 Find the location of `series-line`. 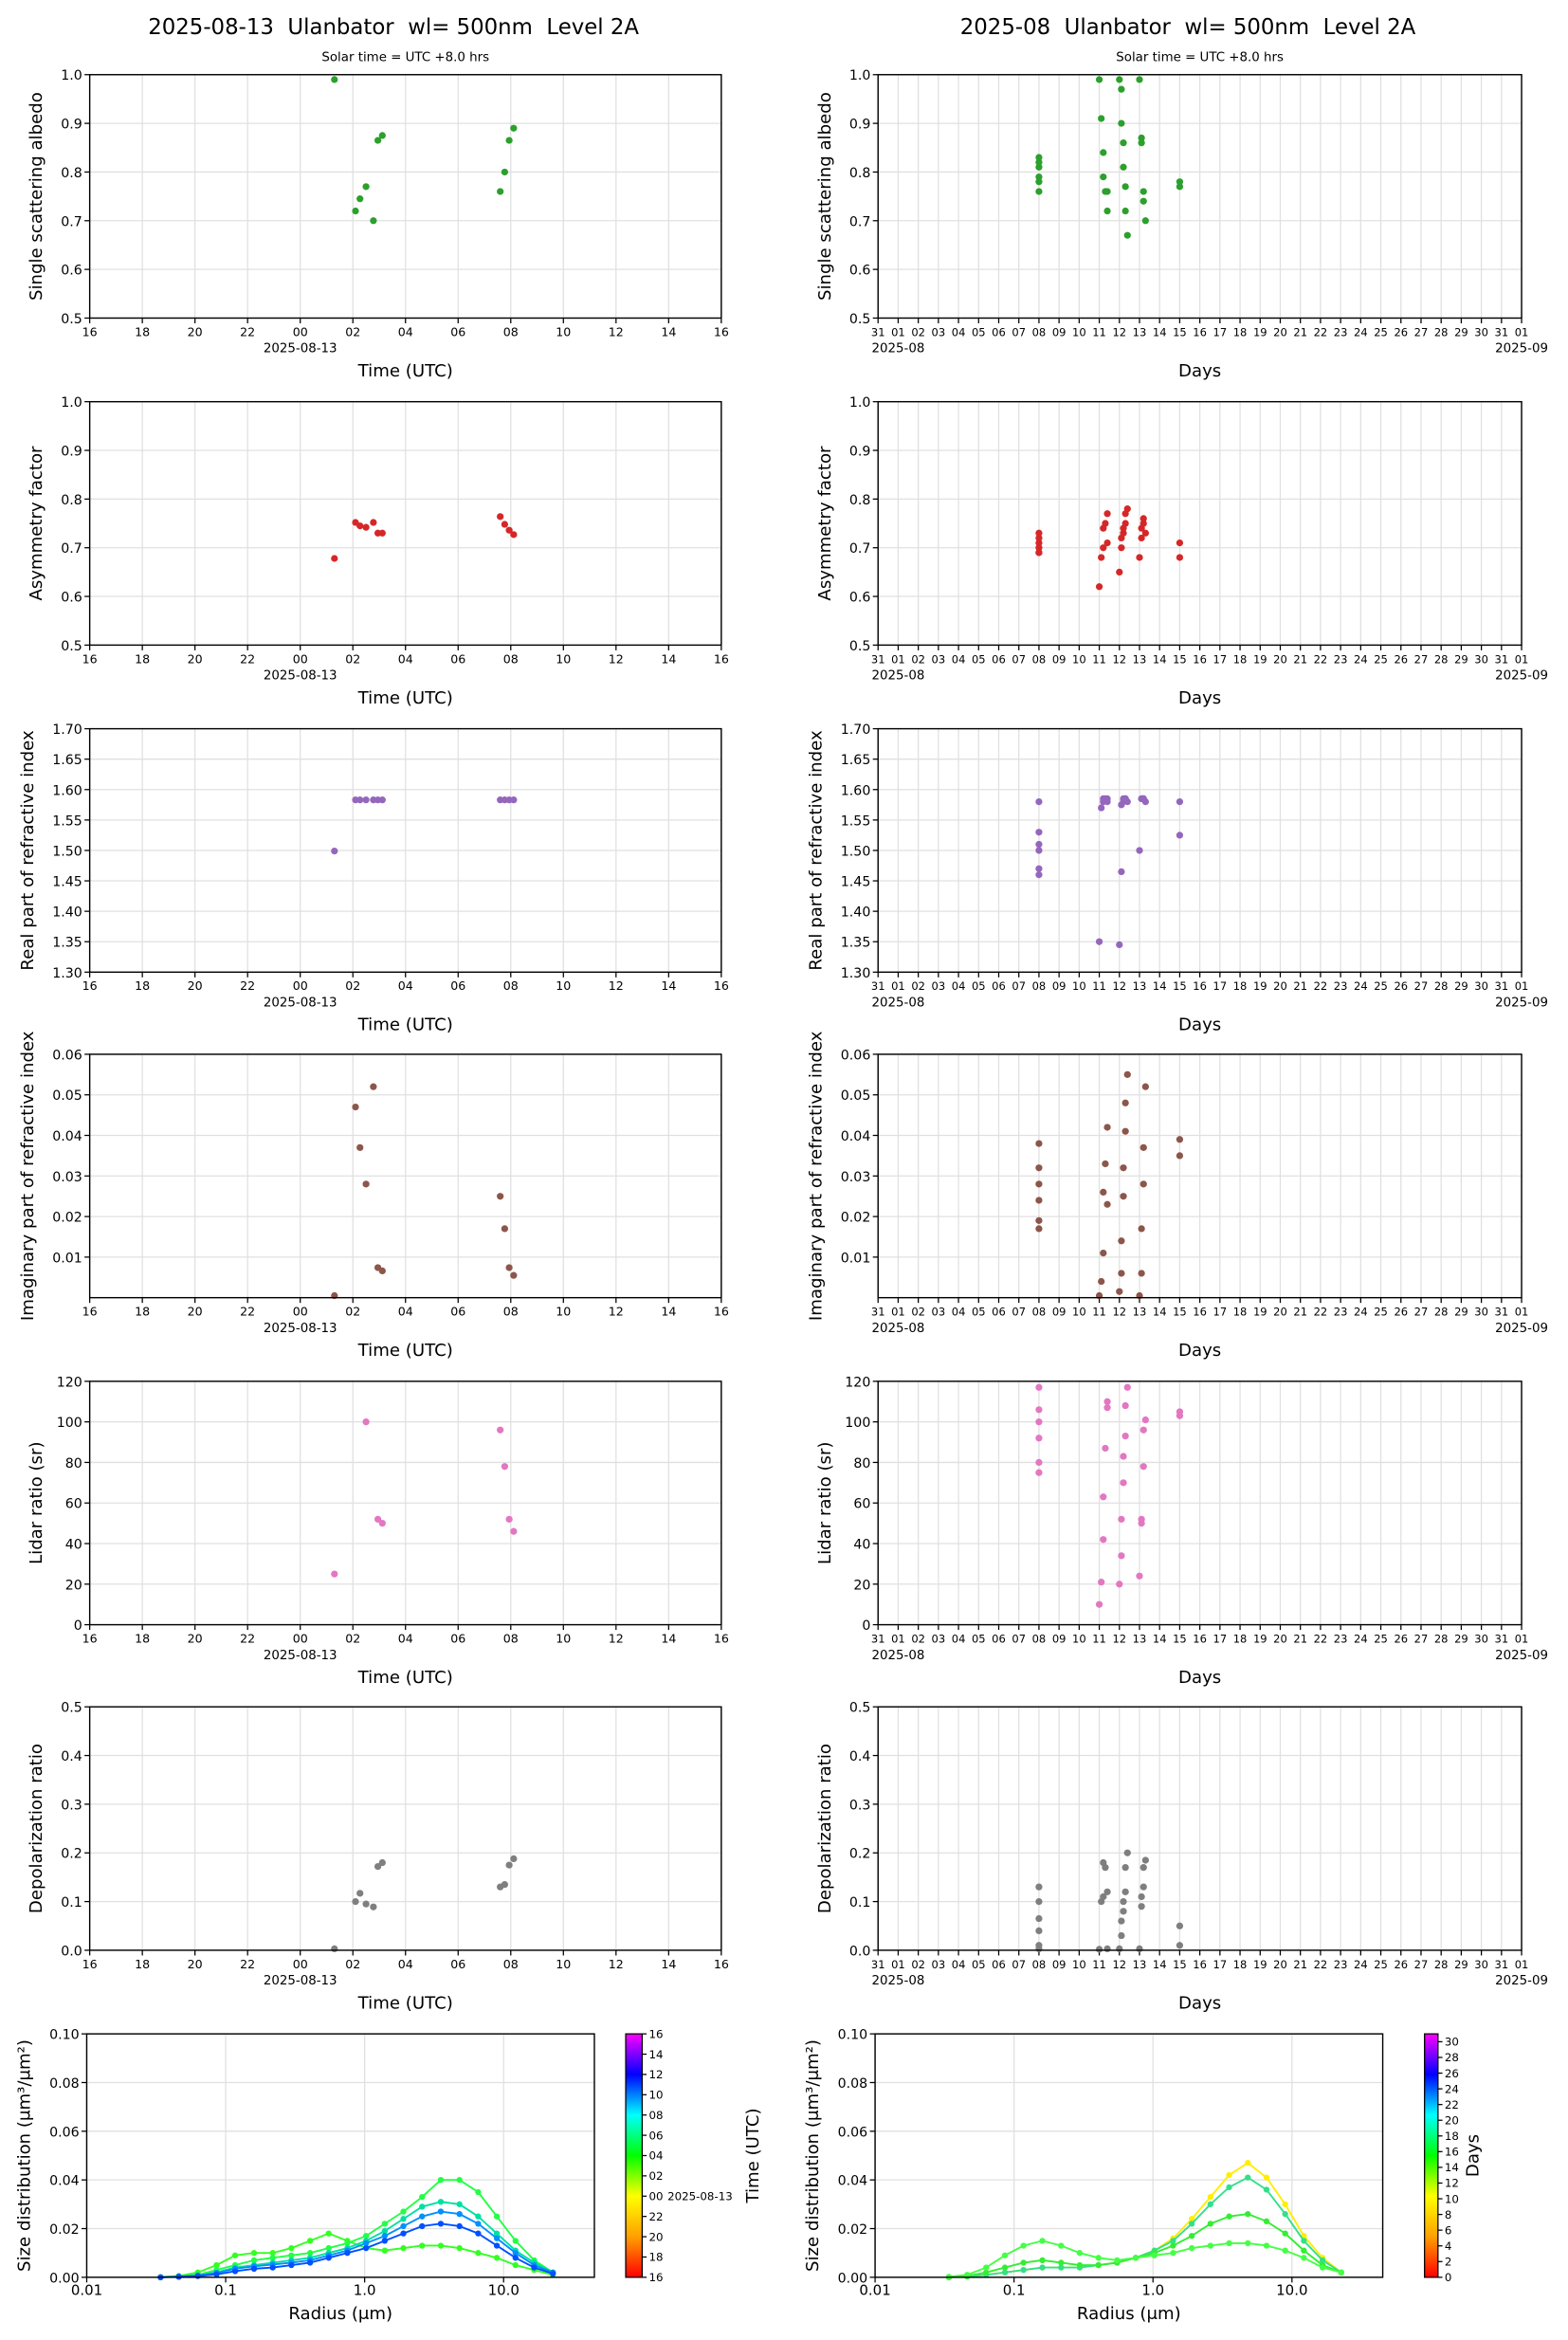

series-line is located at coordinates (357, 2228).